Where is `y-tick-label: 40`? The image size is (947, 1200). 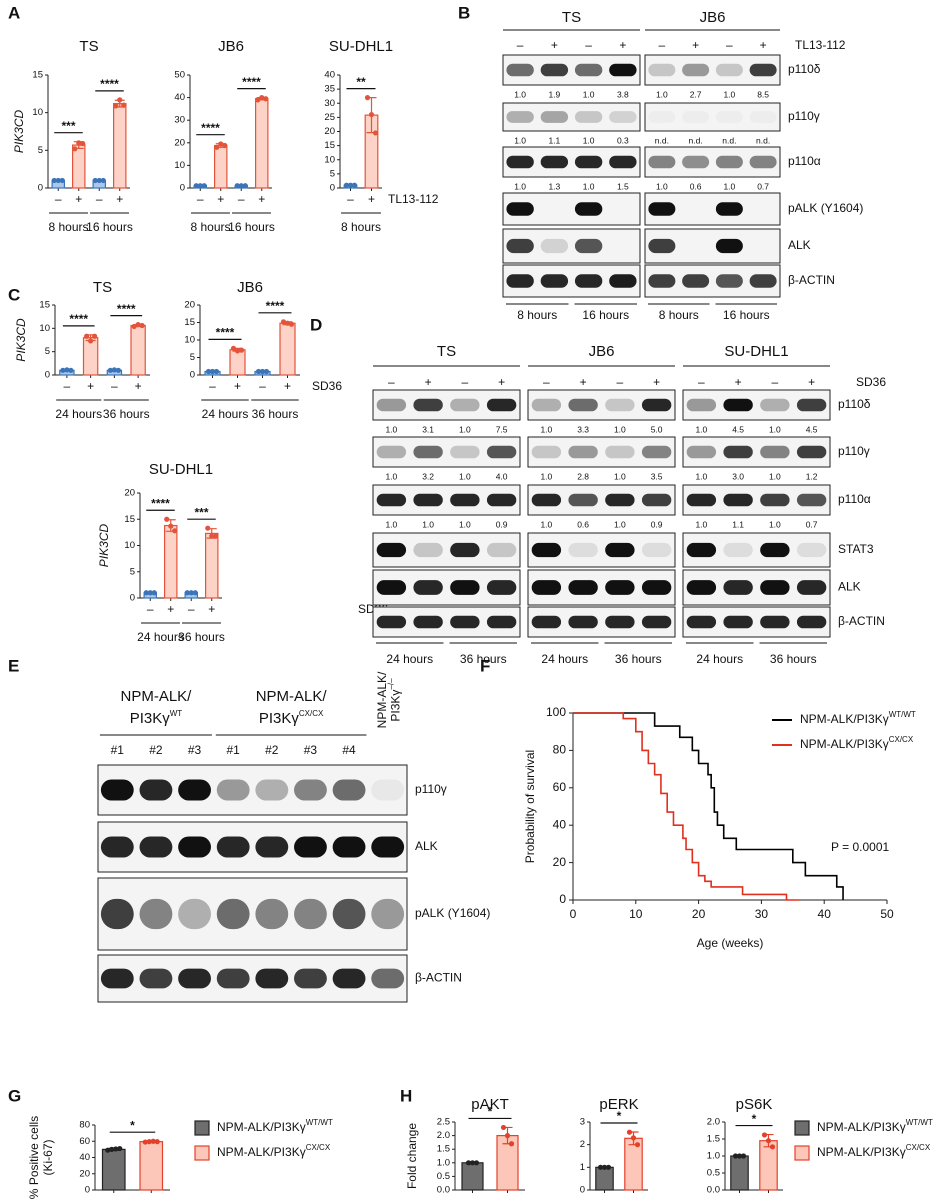 y-tick-label: 40 is located at coordinates (84, 1157).